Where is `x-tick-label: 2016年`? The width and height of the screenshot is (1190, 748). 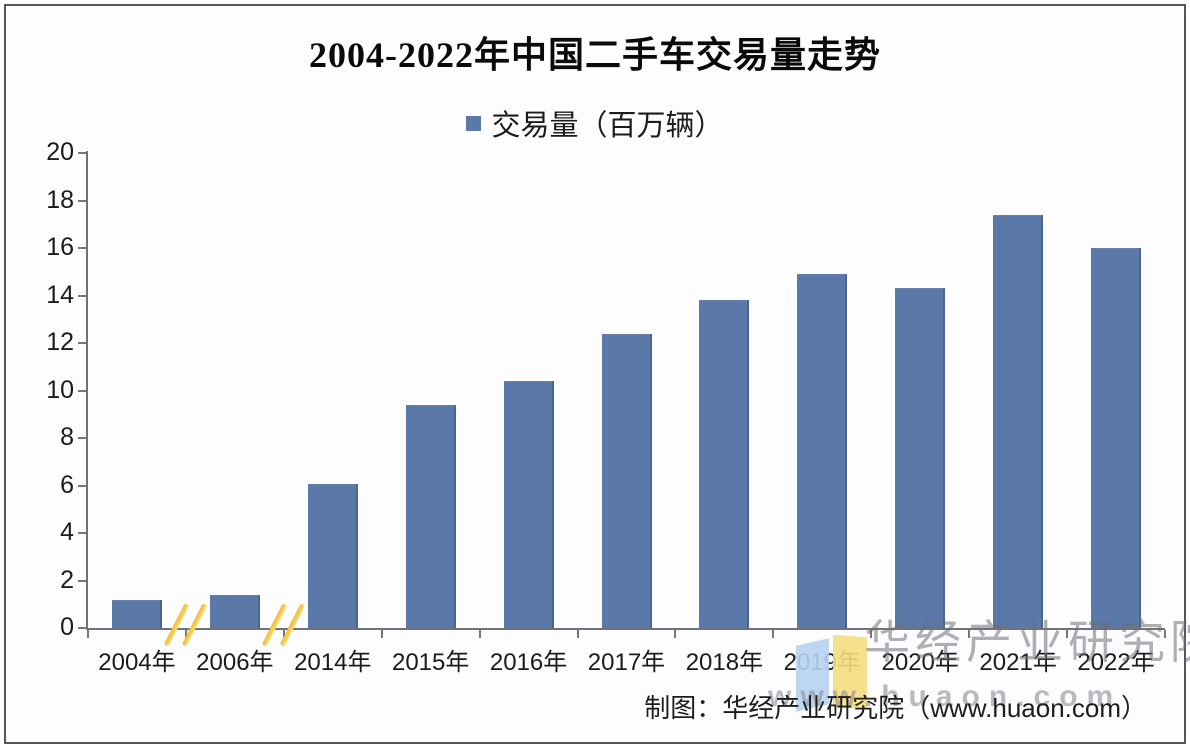
x-tick-label: 2016年 is located at coordinates (528, 662).